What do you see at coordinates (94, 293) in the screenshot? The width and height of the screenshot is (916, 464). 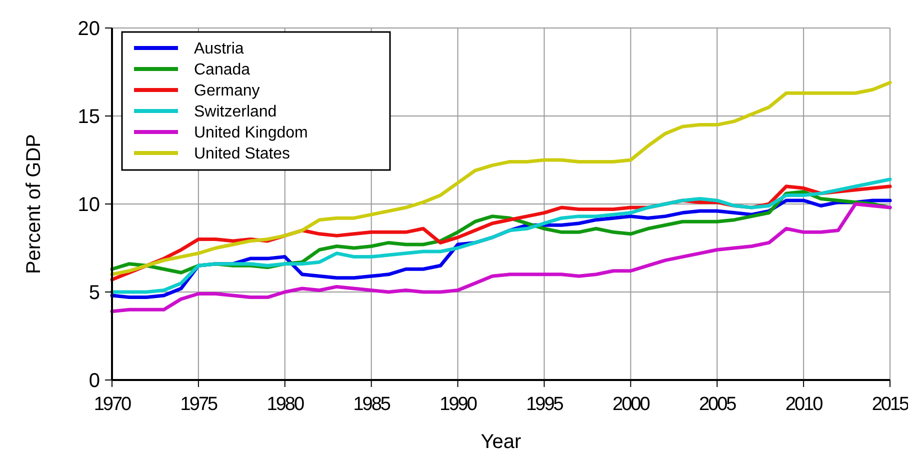 I see `y-tick-label: 5` at bounding box center [94, 293].